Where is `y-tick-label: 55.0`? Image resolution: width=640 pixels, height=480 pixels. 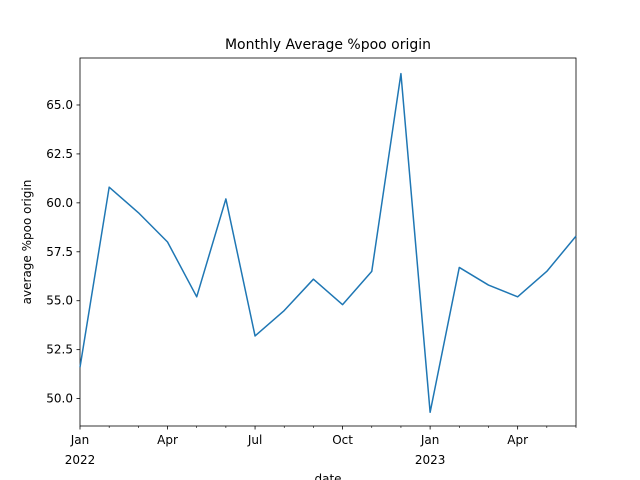 y-tick-label: 55.0 is located at coordinates (59, 301).